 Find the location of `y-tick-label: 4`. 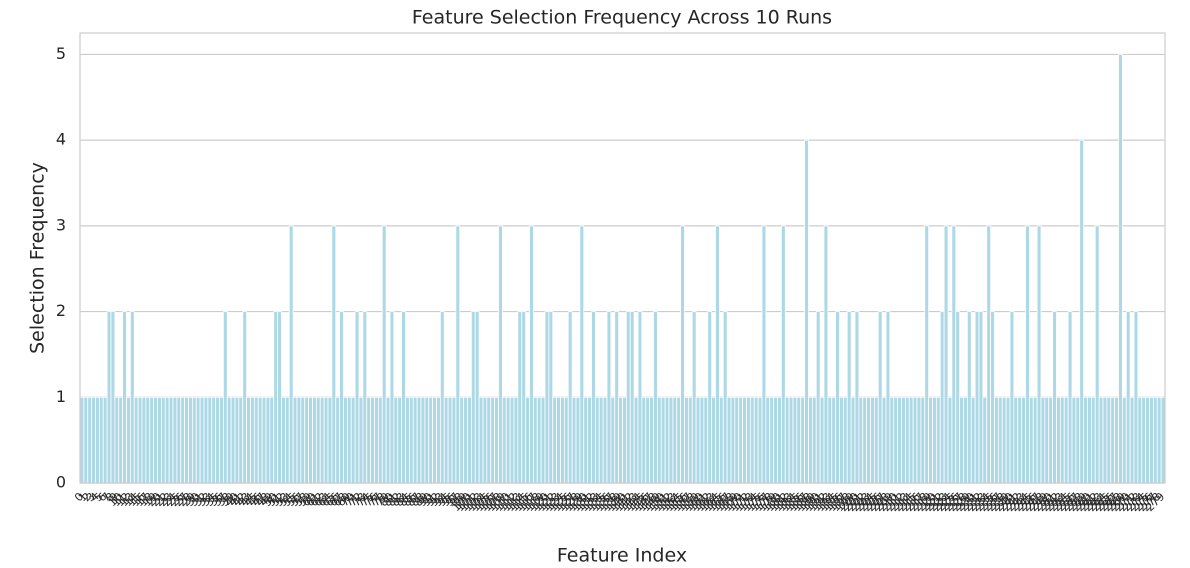

y-tick-label: 4 is located at coordinates (61, 139).